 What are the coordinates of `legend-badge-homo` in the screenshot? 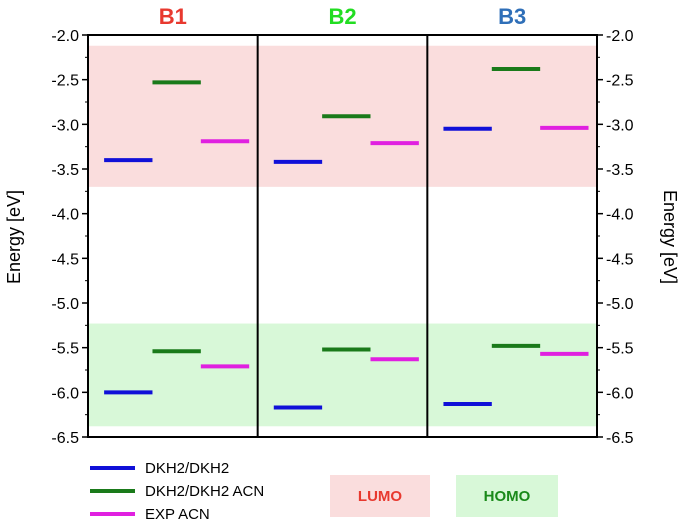 It's located at (507, 496).